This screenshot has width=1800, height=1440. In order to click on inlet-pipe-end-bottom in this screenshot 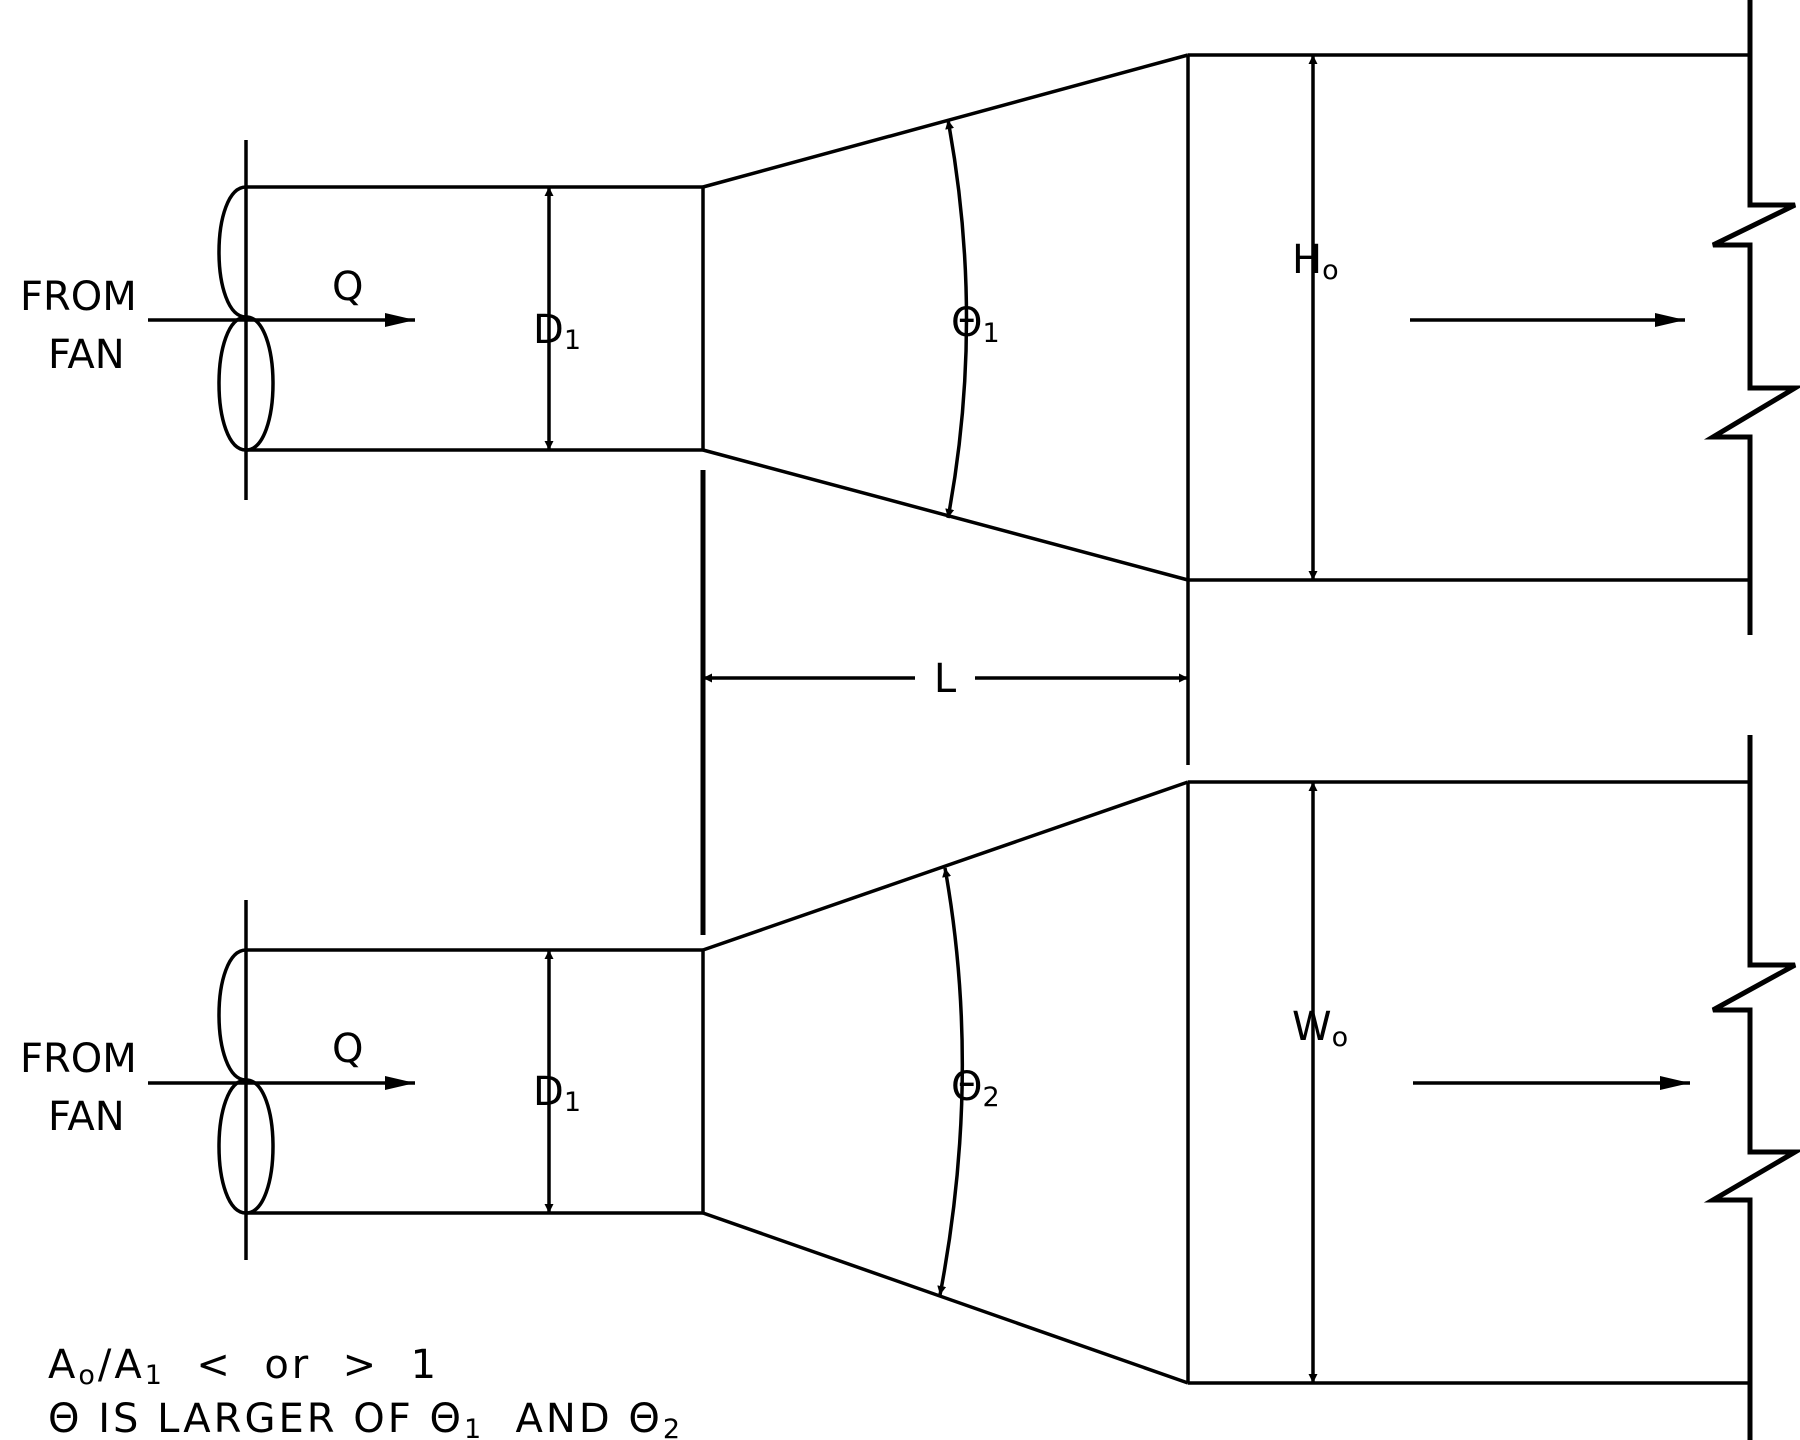, I will do `click(246, 1081)`.